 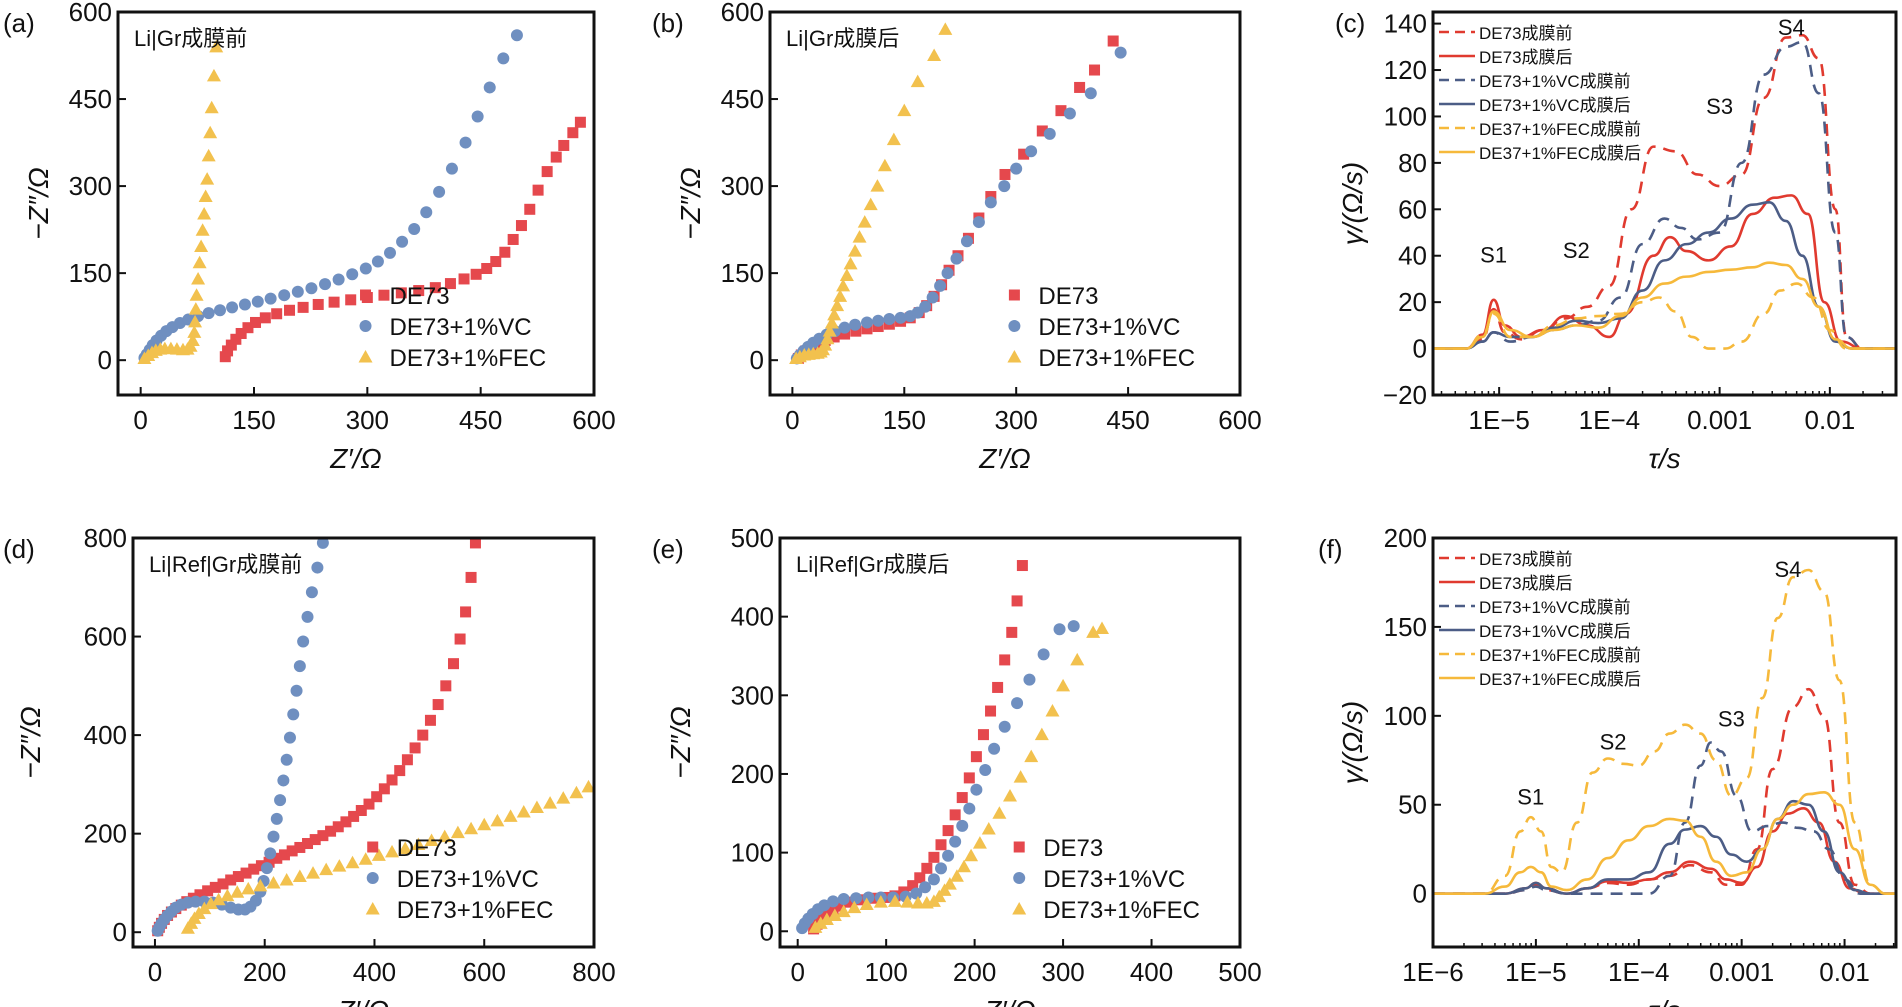 I want to click on legend-entry: DE73成膜前, so click(x=1526, y=559).